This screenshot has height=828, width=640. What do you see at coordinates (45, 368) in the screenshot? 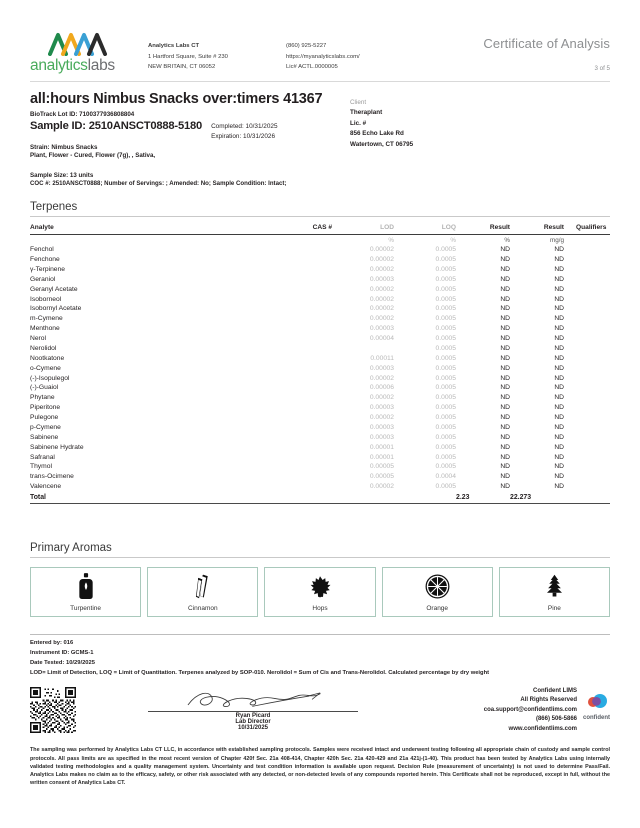
I see `cell-analyte: o-Cymene` at bounding box center [45, 368].